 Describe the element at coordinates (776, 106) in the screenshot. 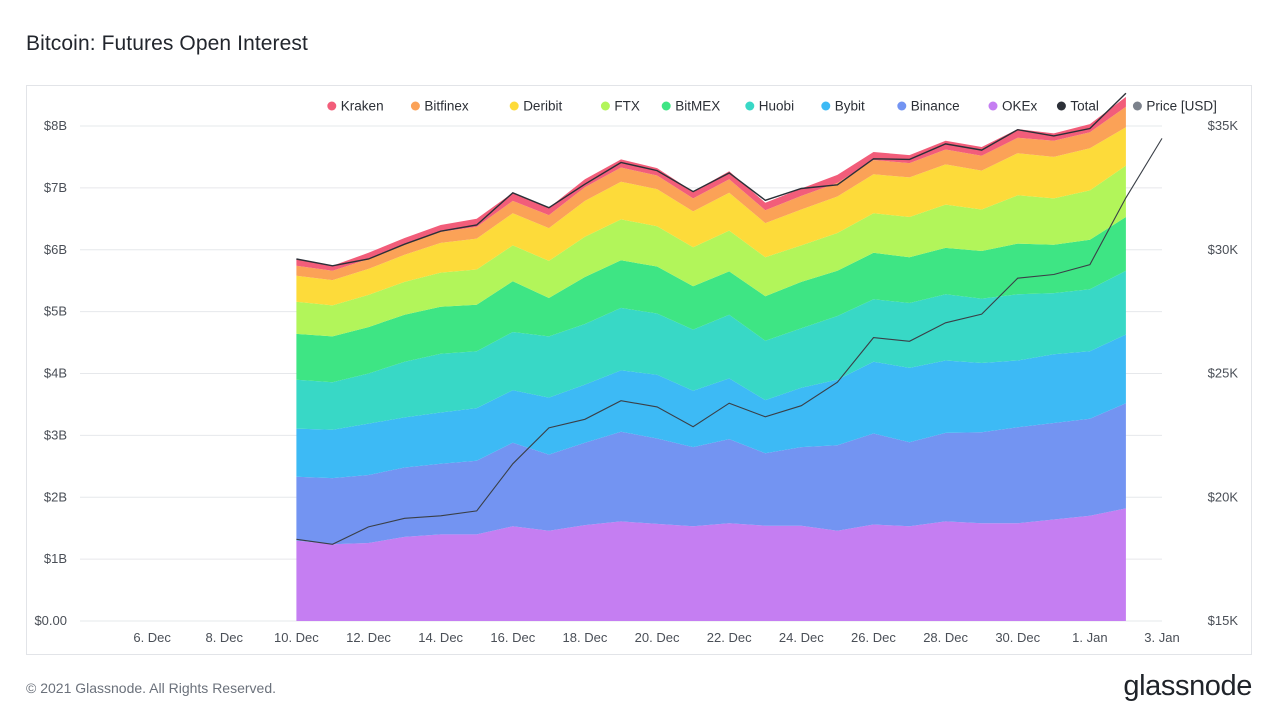

I see `legend-label: Huobi` at that location.